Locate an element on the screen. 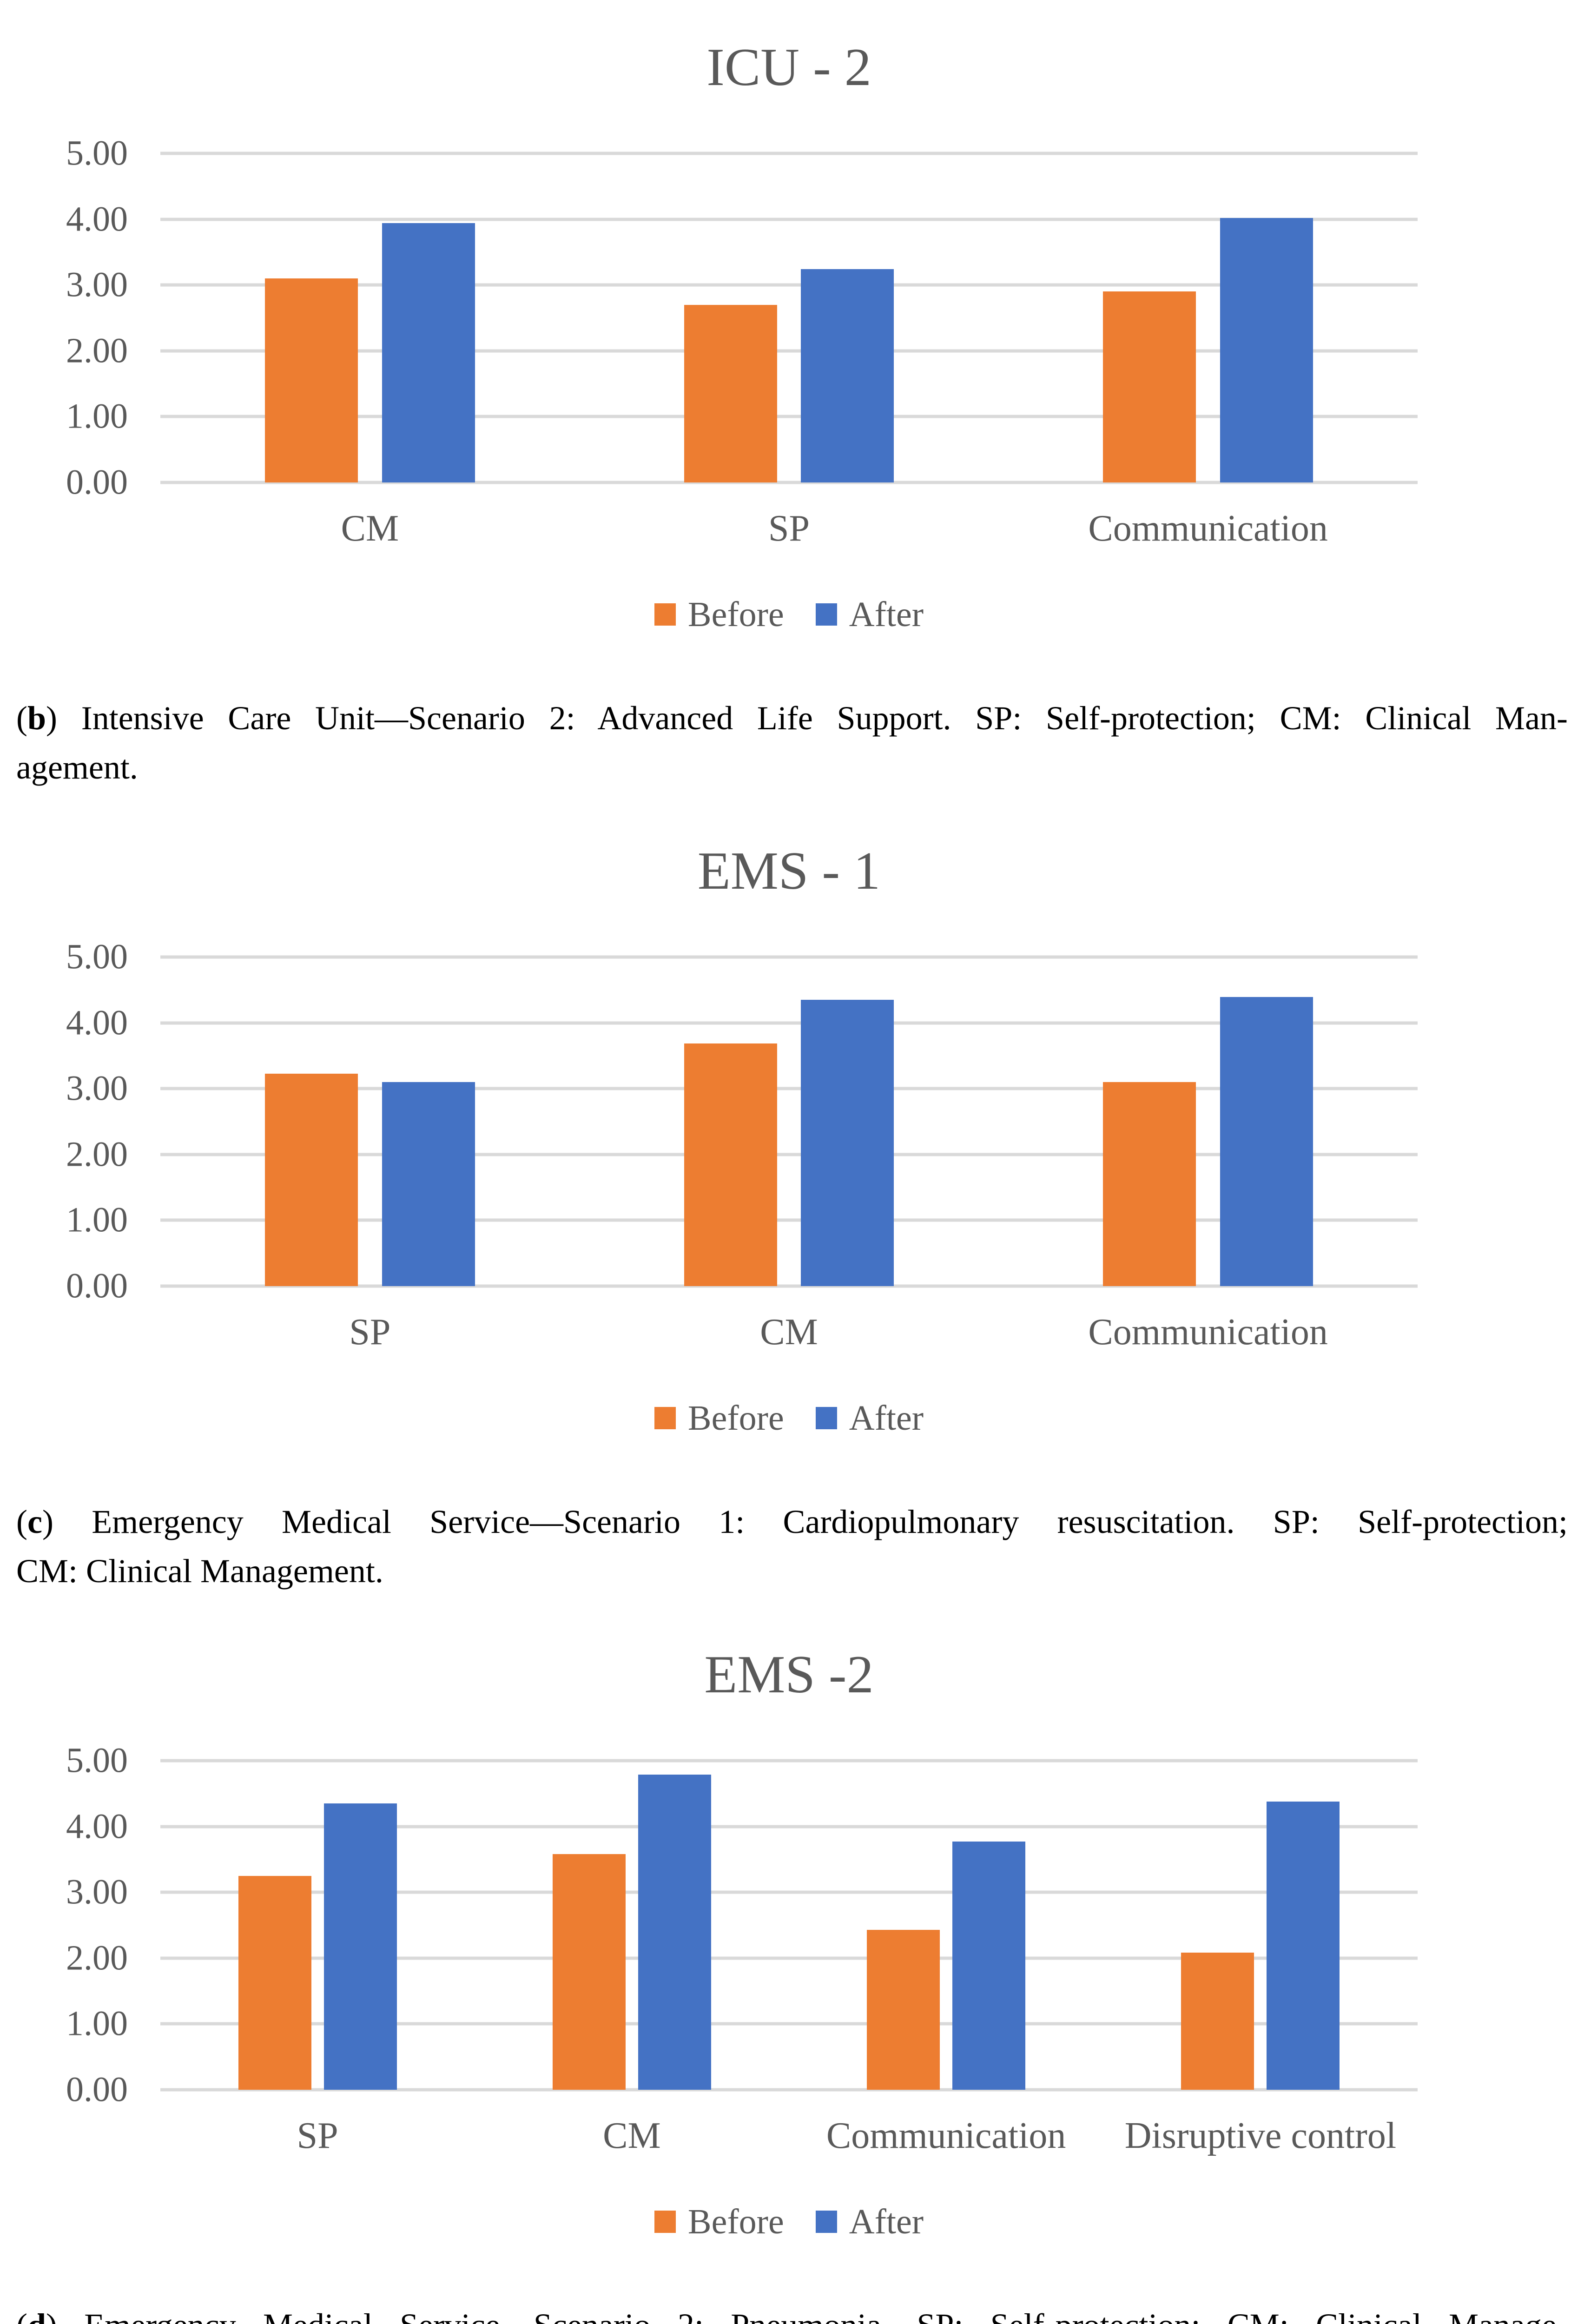  chart-plot-area: 5.00 4.00 3.00 2.00 1.00 0.00 is located at coordinates (742, 318).